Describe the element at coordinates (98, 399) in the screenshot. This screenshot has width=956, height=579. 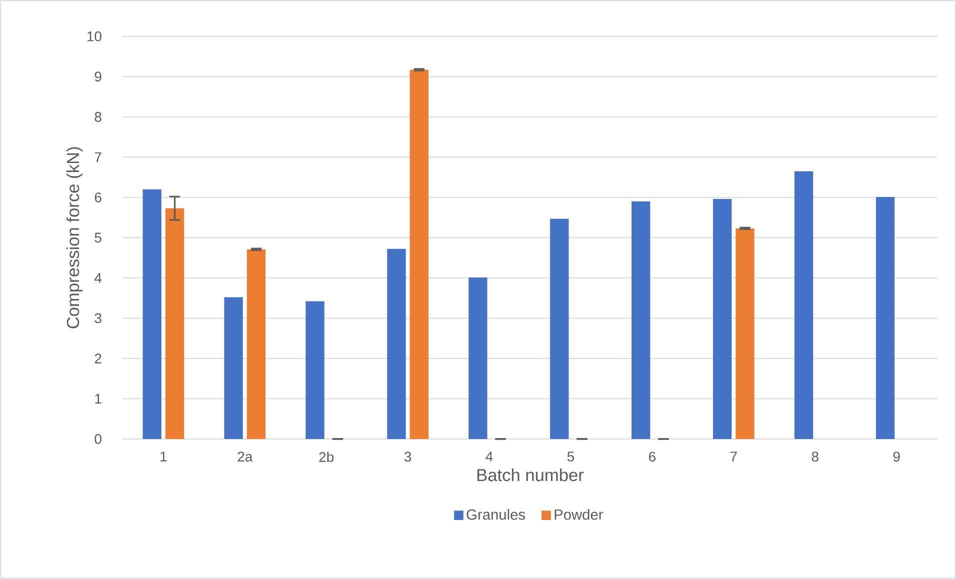
I see `y-tick-label: 1` at that location.